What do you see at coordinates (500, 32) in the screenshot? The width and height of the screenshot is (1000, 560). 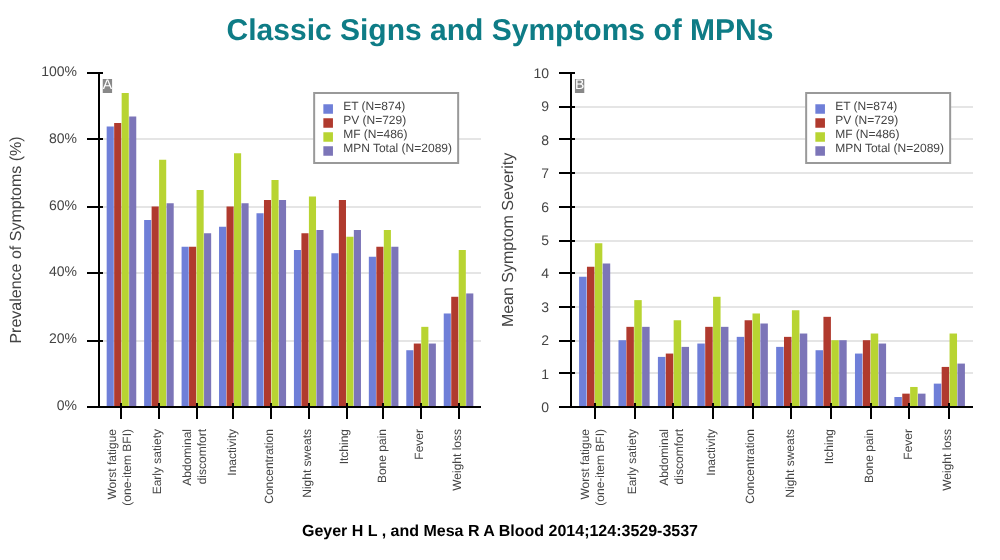 I see `chart-title: Classic Signs and Symptoms of MPNs` at bounding box center [500, 32].